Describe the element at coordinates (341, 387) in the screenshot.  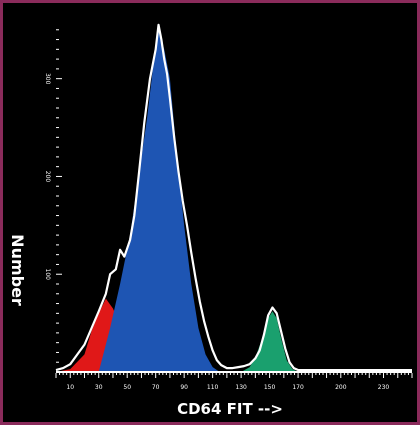
I see `x-tick-label: 200` at that location.